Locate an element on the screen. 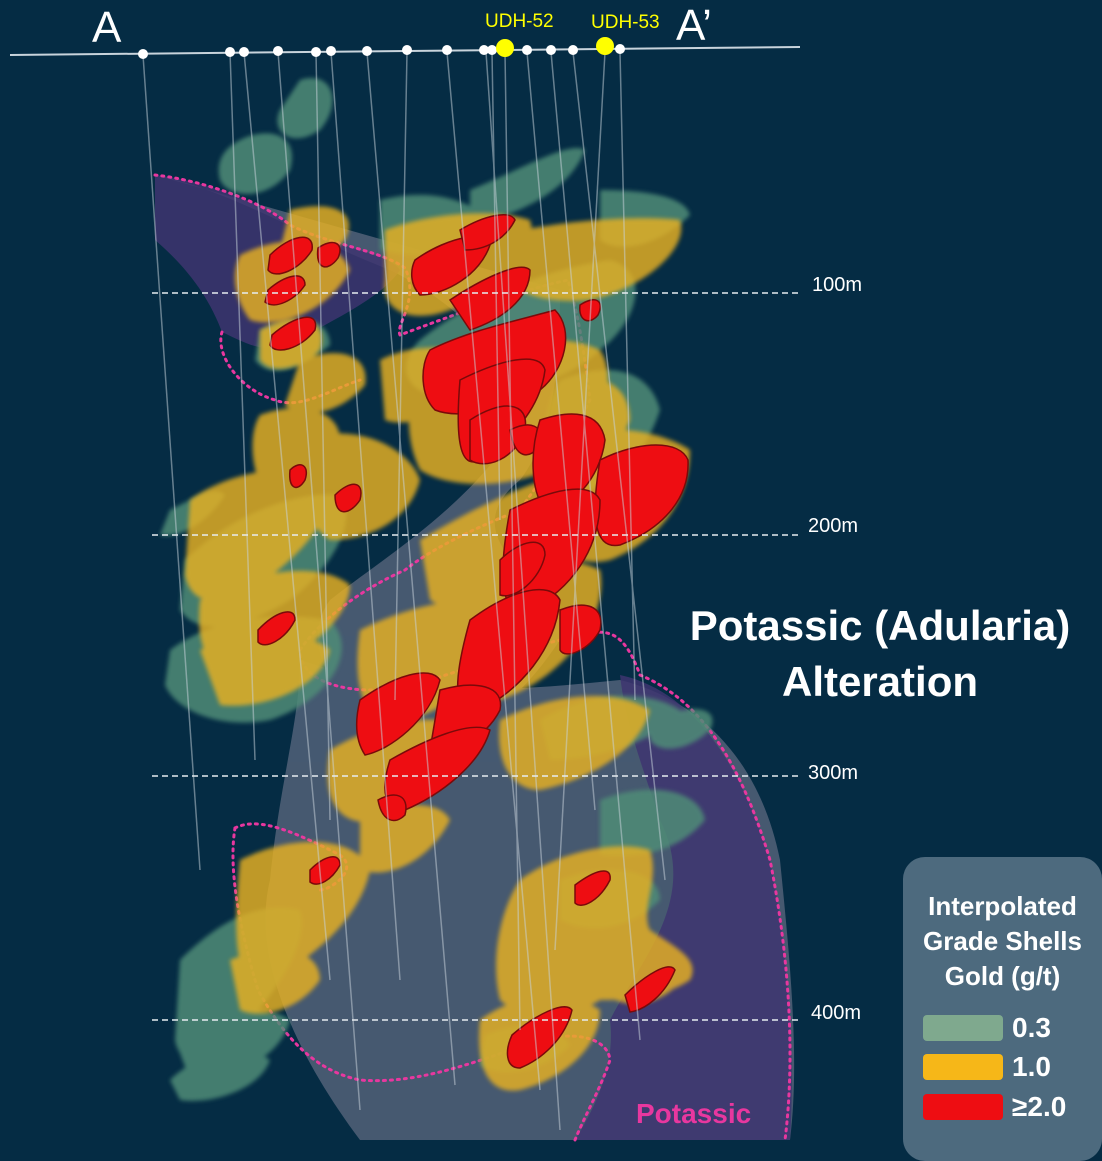 This screenshot has height=1161, width=1102. legend-value-low: 0.3 is located at coordinates (1031, 1027).